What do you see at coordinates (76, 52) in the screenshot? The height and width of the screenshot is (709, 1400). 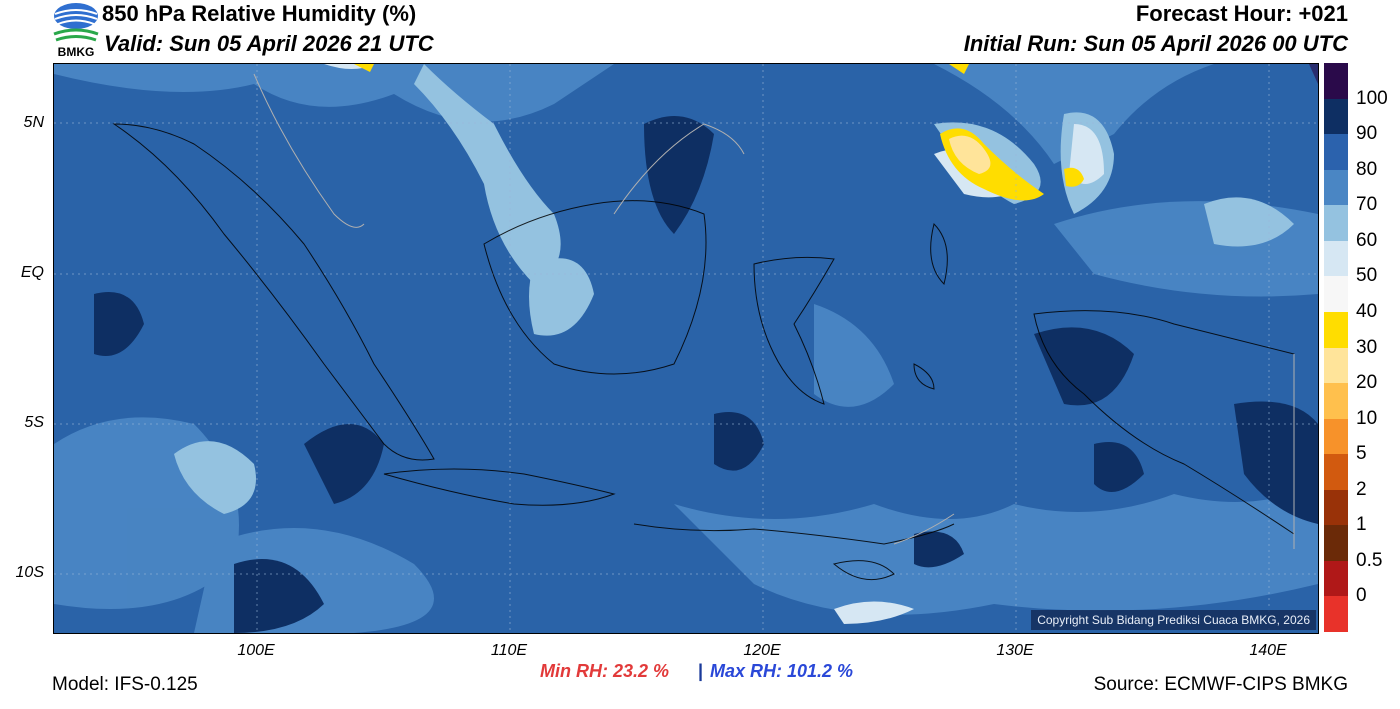 I see `logo-text: BMKG` at bounding box center [76, 52].